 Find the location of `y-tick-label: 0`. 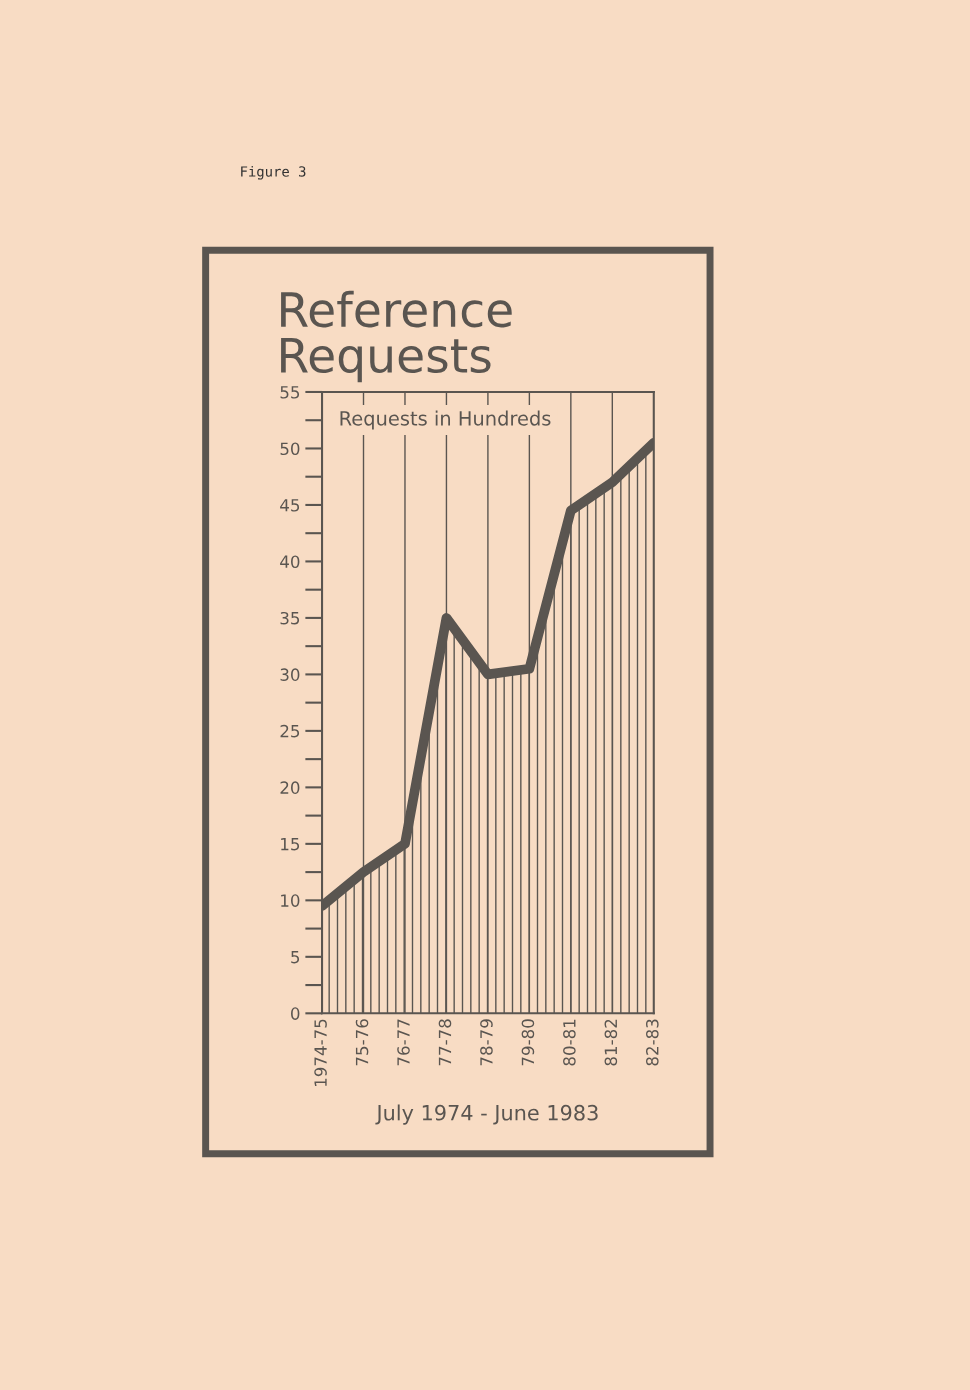

y-tick-label: 0 is located at coordinates (295, 1013).